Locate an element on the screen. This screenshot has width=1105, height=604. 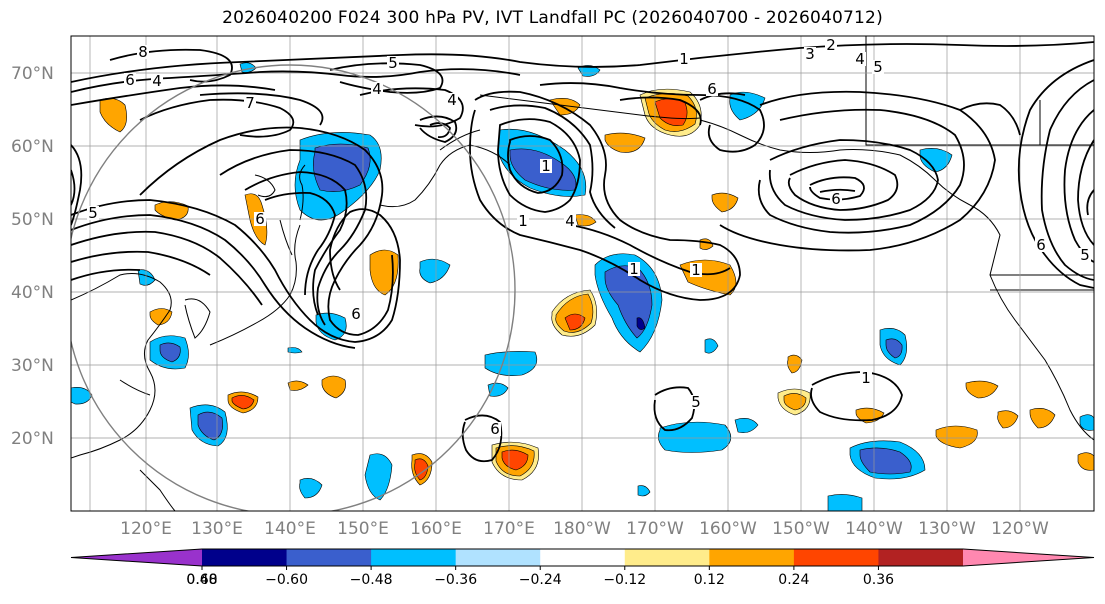
lat-label-50n: 50°N is located at coordinates (32, 220).